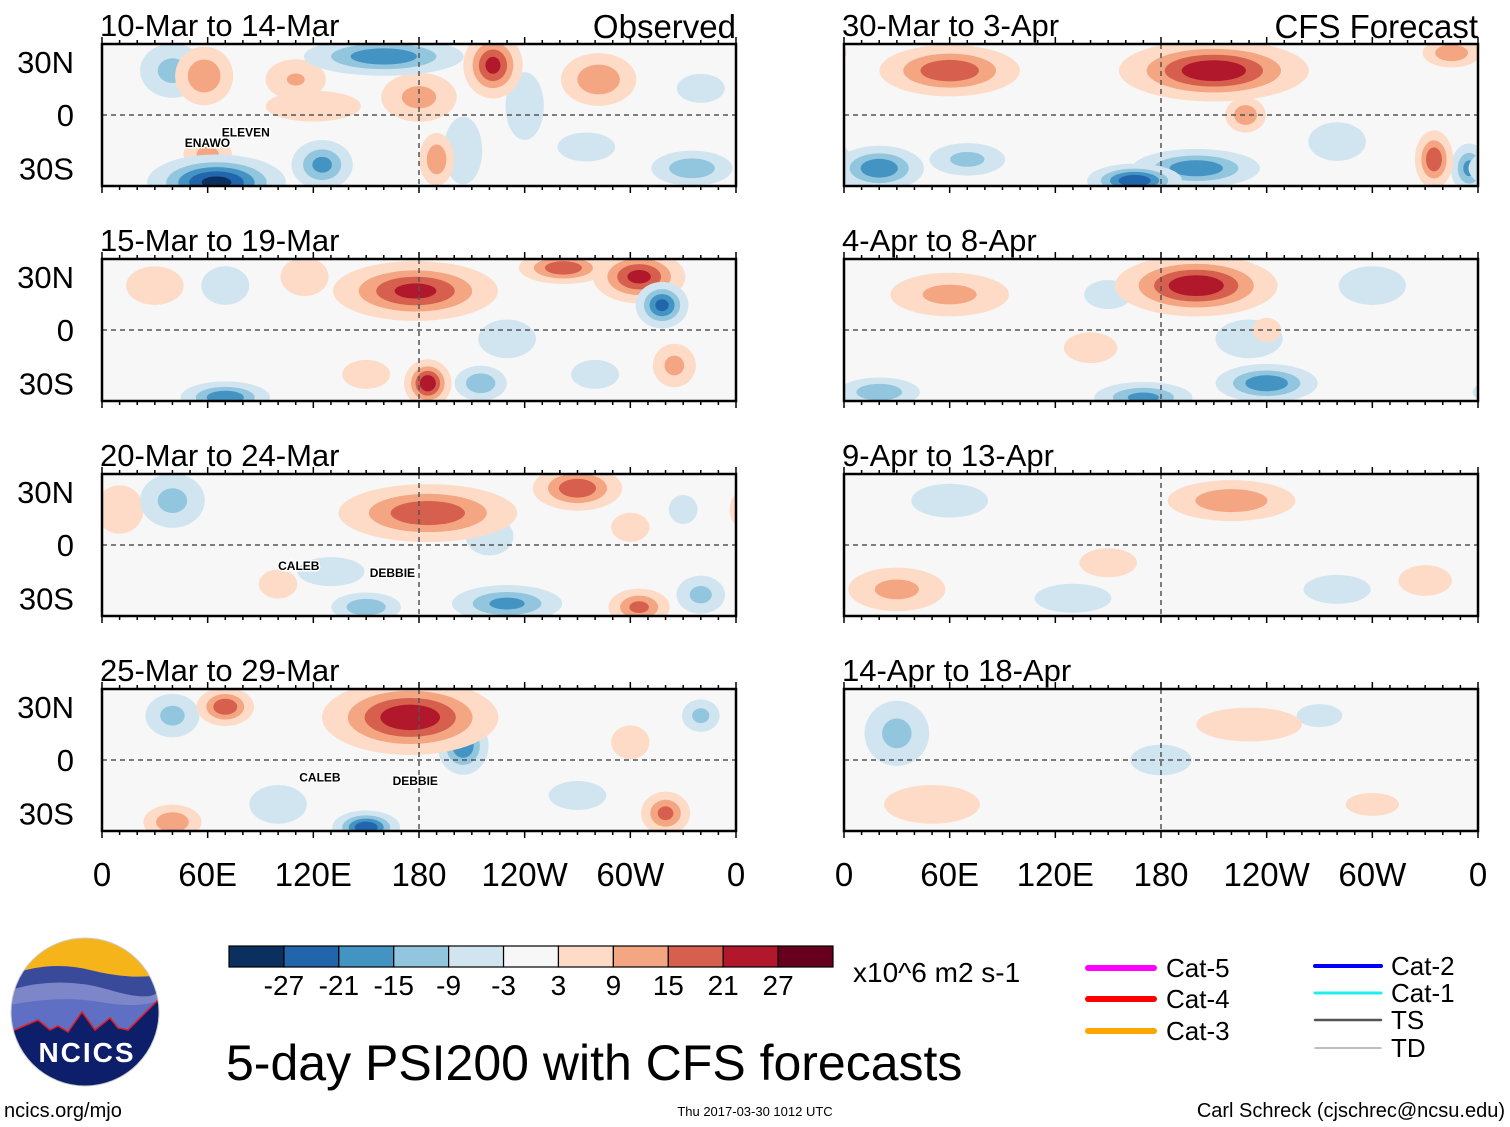  What do you see at coordinates (1407, 1020) in the screenshot?
I see `track-label: TS` at bounding box center [1407, 1020].